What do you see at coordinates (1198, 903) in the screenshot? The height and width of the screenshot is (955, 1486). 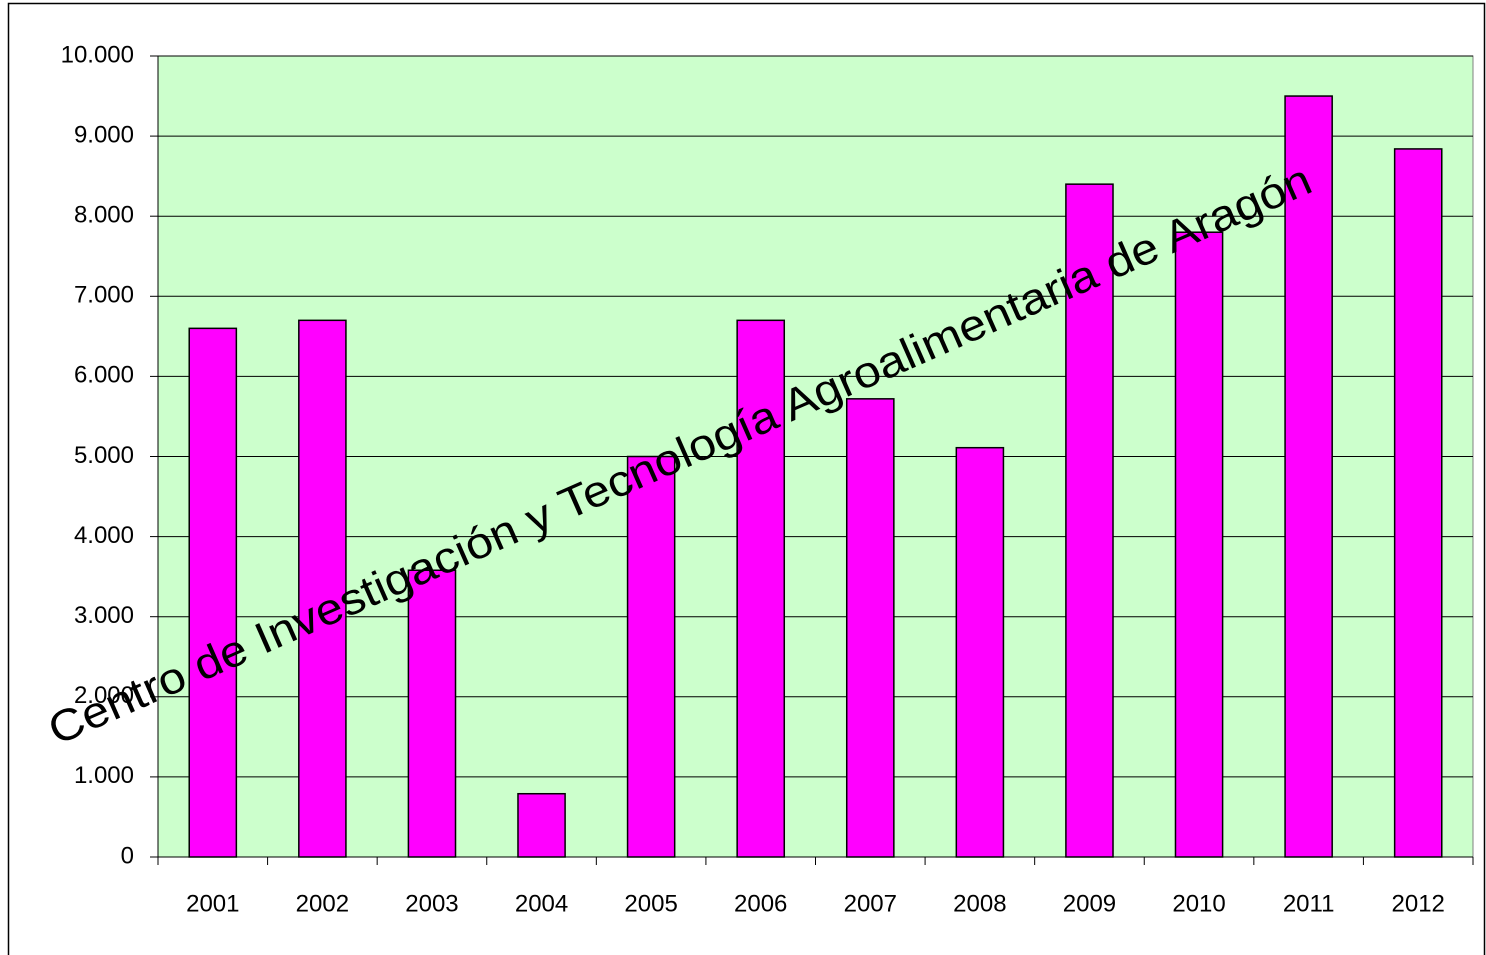 I see `x-tick-label: 2010` at bounding box center [1198, 903].